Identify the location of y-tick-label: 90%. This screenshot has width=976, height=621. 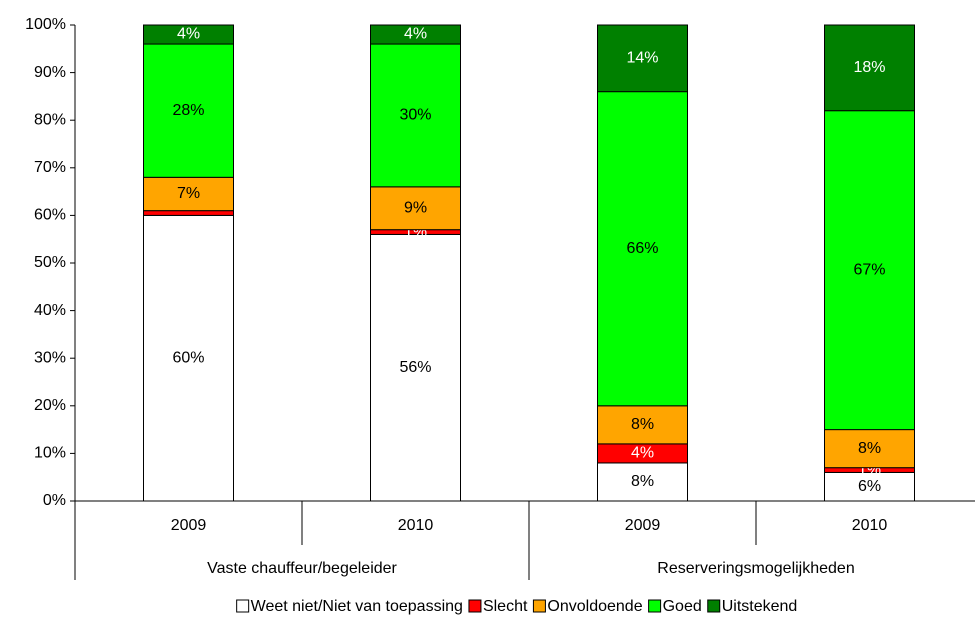
(50, 72).